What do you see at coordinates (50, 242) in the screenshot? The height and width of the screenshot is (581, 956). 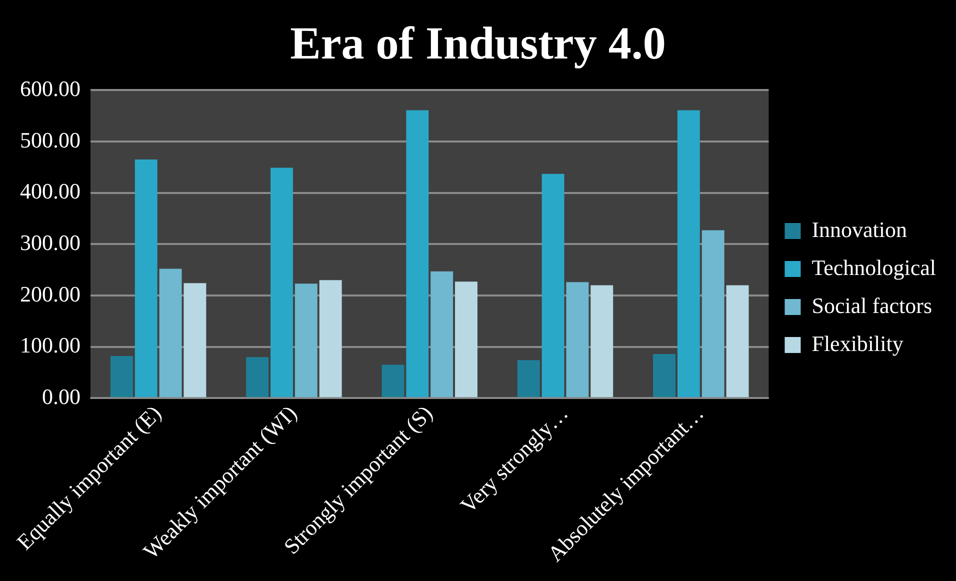 I see `y-tick-label: 300.00` at bounding box center [50, 242].